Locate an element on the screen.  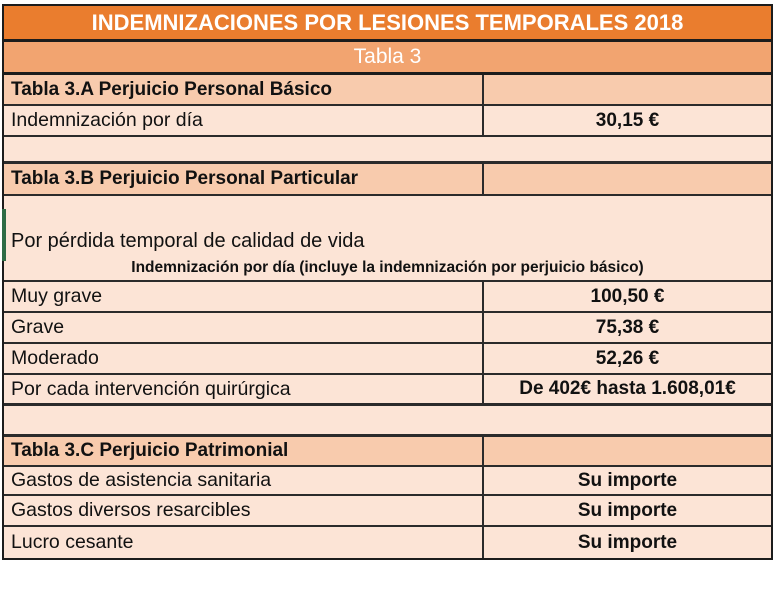
table-row: Indemnización por día 30,15 € is located at coordinates (387, 121).